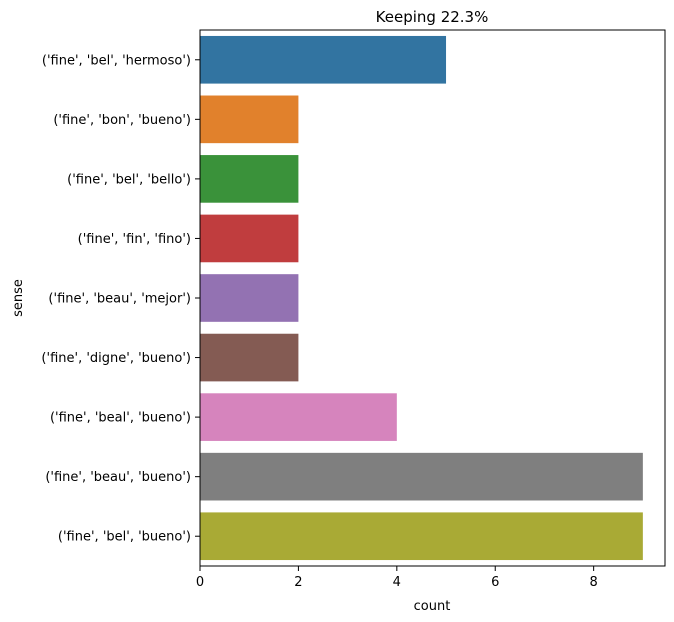  Describe the element at coordinates (397, 582) in the screenshot. I see `x-tick-label: 4` at that location.